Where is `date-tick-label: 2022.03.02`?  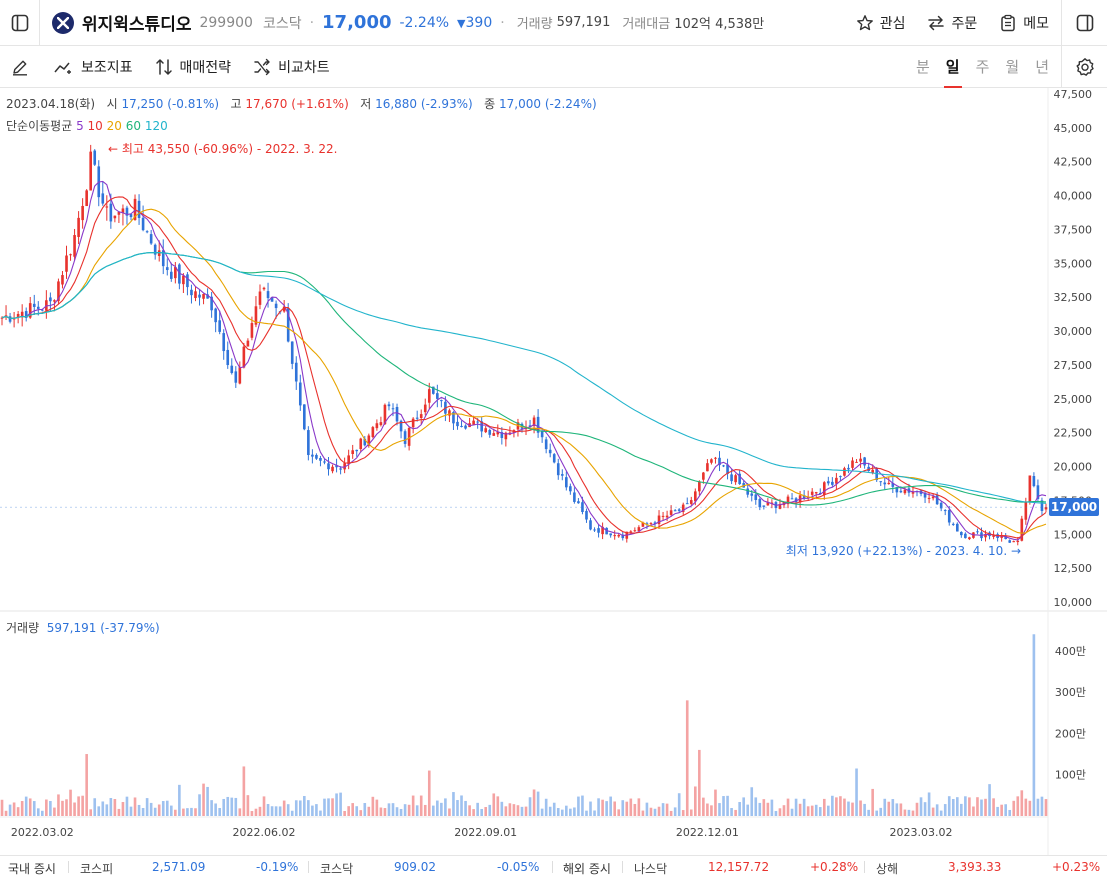 date-tick-label: 2022.03.02 is located at coordinates (42, 832).